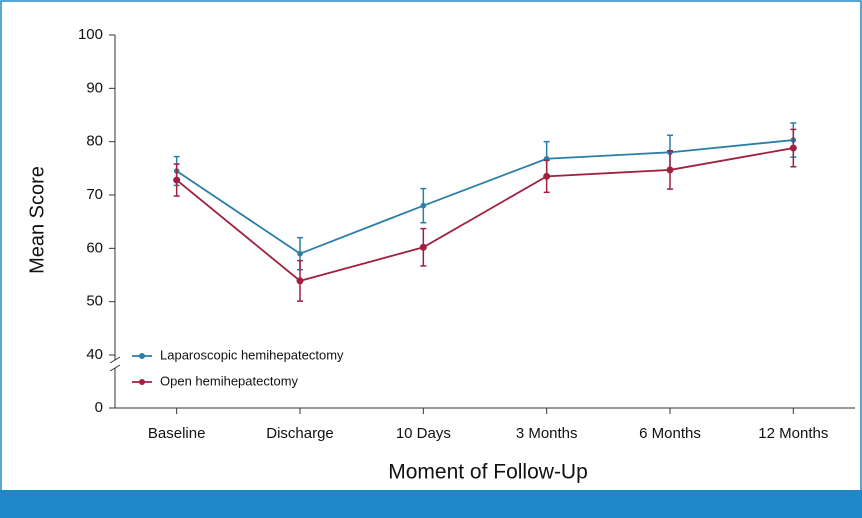 This screenshot has width=862, height=518. Describe the element at coordinates (793, 433) in the screenshot. I see `x-tick-label: 12 Months` at that location.